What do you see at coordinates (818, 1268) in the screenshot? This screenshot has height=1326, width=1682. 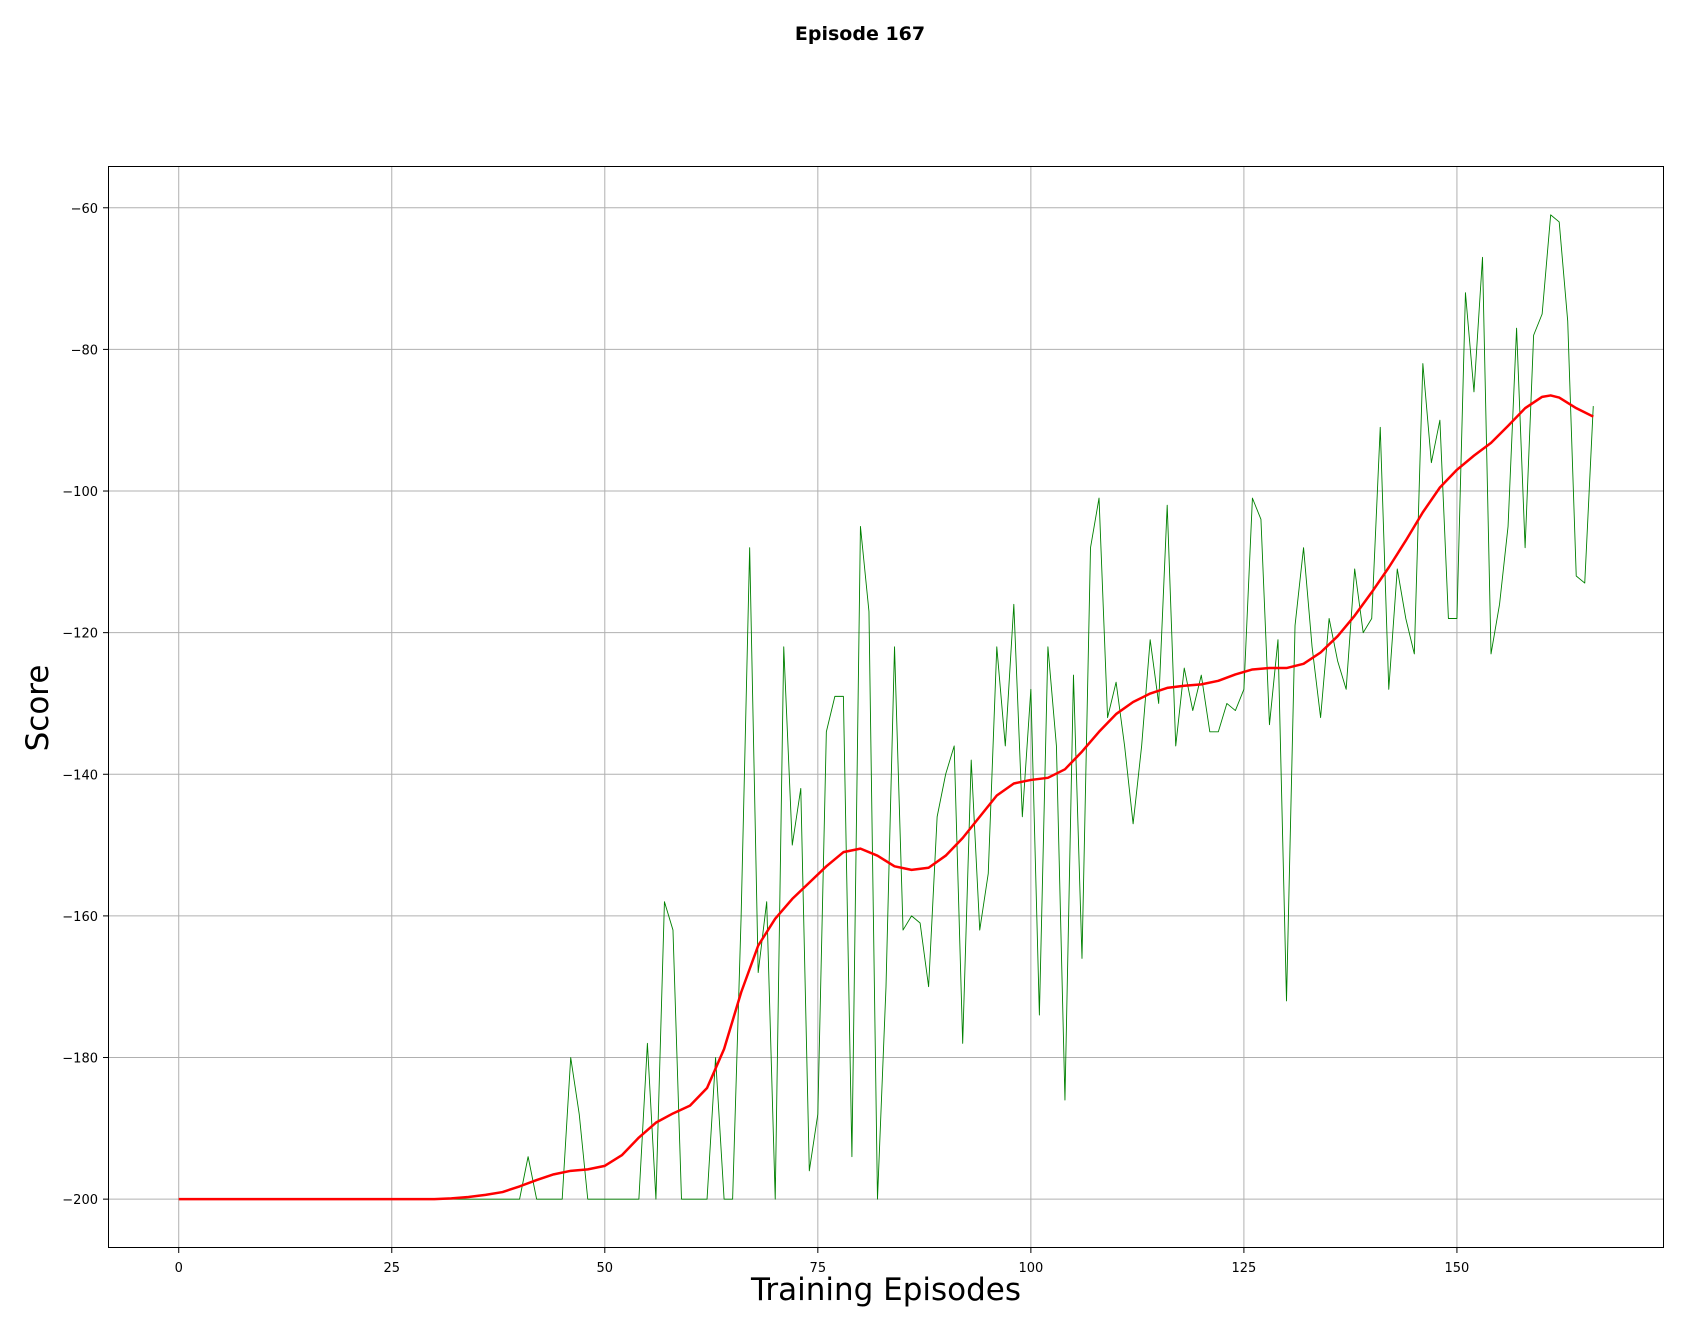 I see `x-tick-label: 75` at bounding box center [818, 1268].